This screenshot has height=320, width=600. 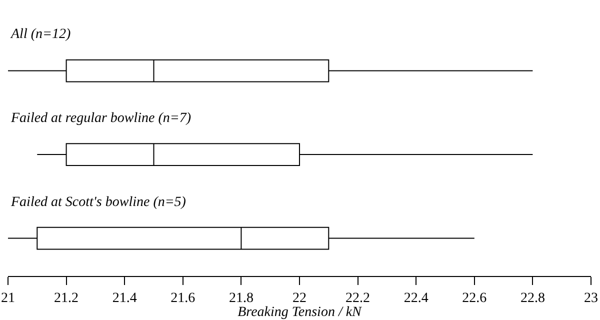 What do you see at coordinates (474, 298) in the screenshot?
I see `x-tick-label: 22.6` at bounding box center [474, 298].